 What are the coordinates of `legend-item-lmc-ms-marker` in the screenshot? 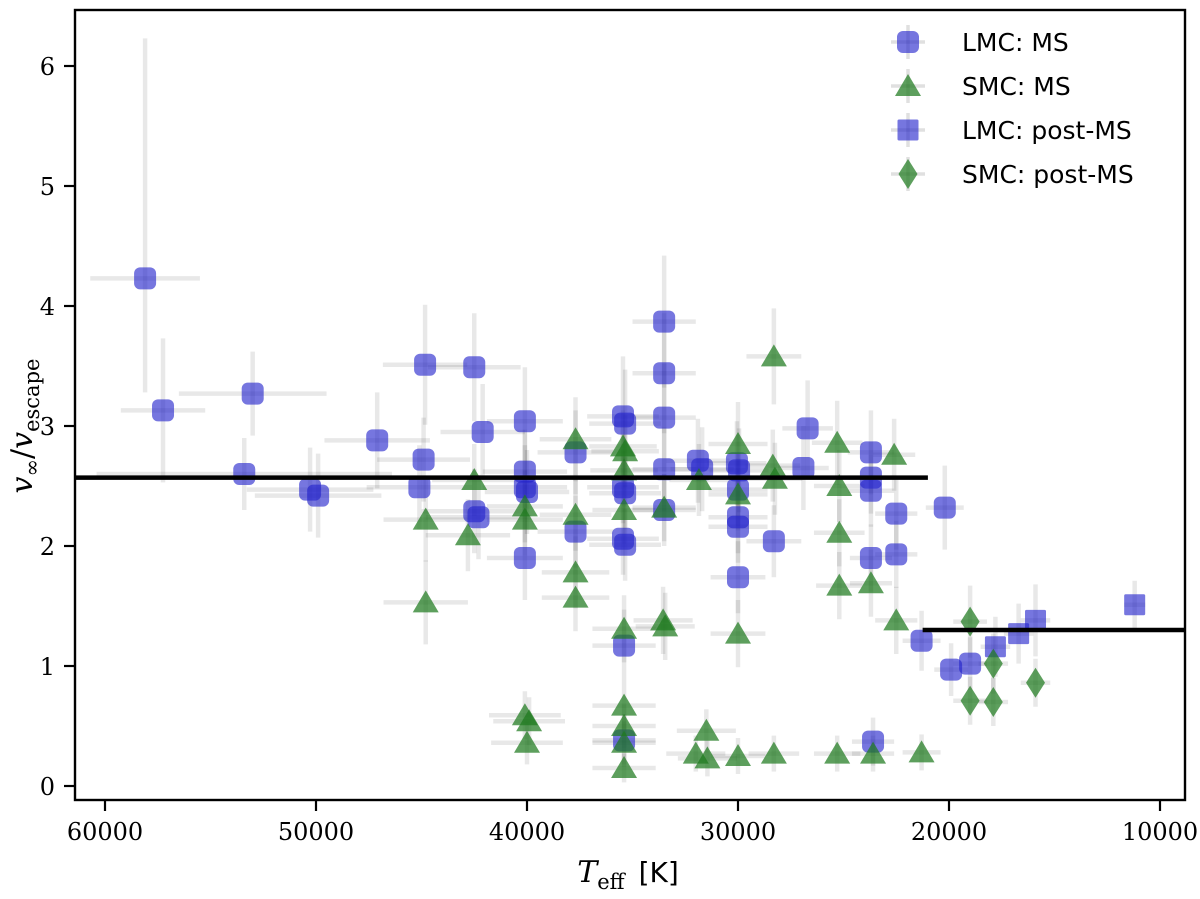 It's located at (908, 42).